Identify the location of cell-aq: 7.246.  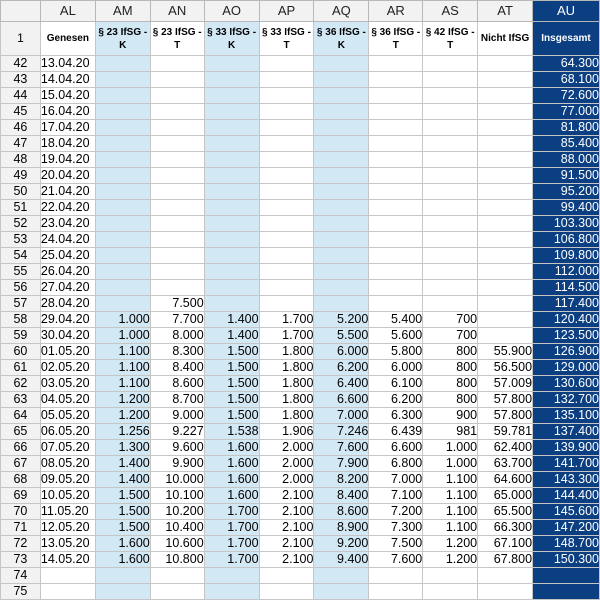
(341, 431).